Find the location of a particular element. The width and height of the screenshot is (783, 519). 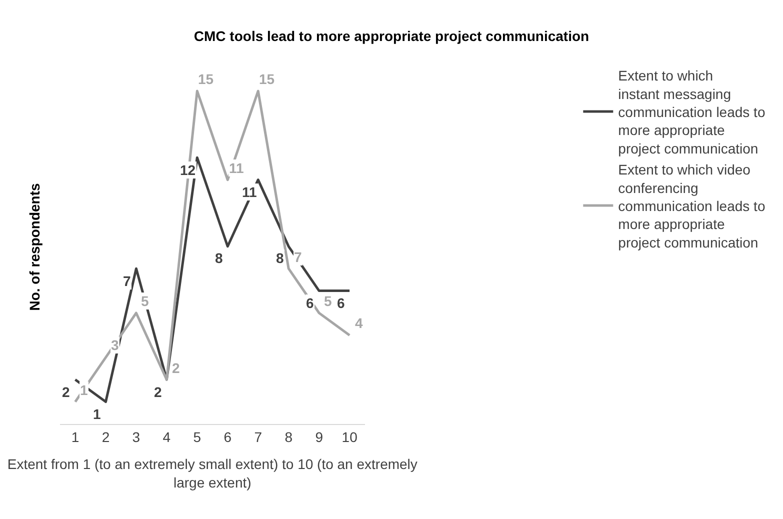

data-label: 4 is located at coordinates (359, 323).